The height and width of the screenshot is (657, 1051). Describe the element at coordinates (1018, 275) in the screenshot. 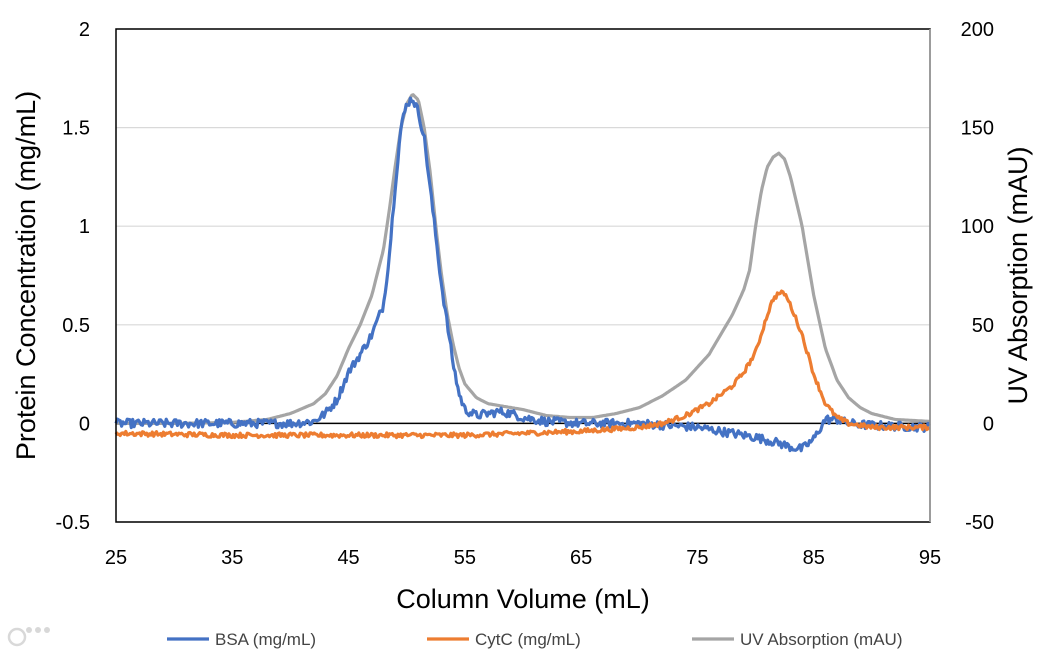

I see `y-right-axis-title: UV Absorption (mAU)` at that location.